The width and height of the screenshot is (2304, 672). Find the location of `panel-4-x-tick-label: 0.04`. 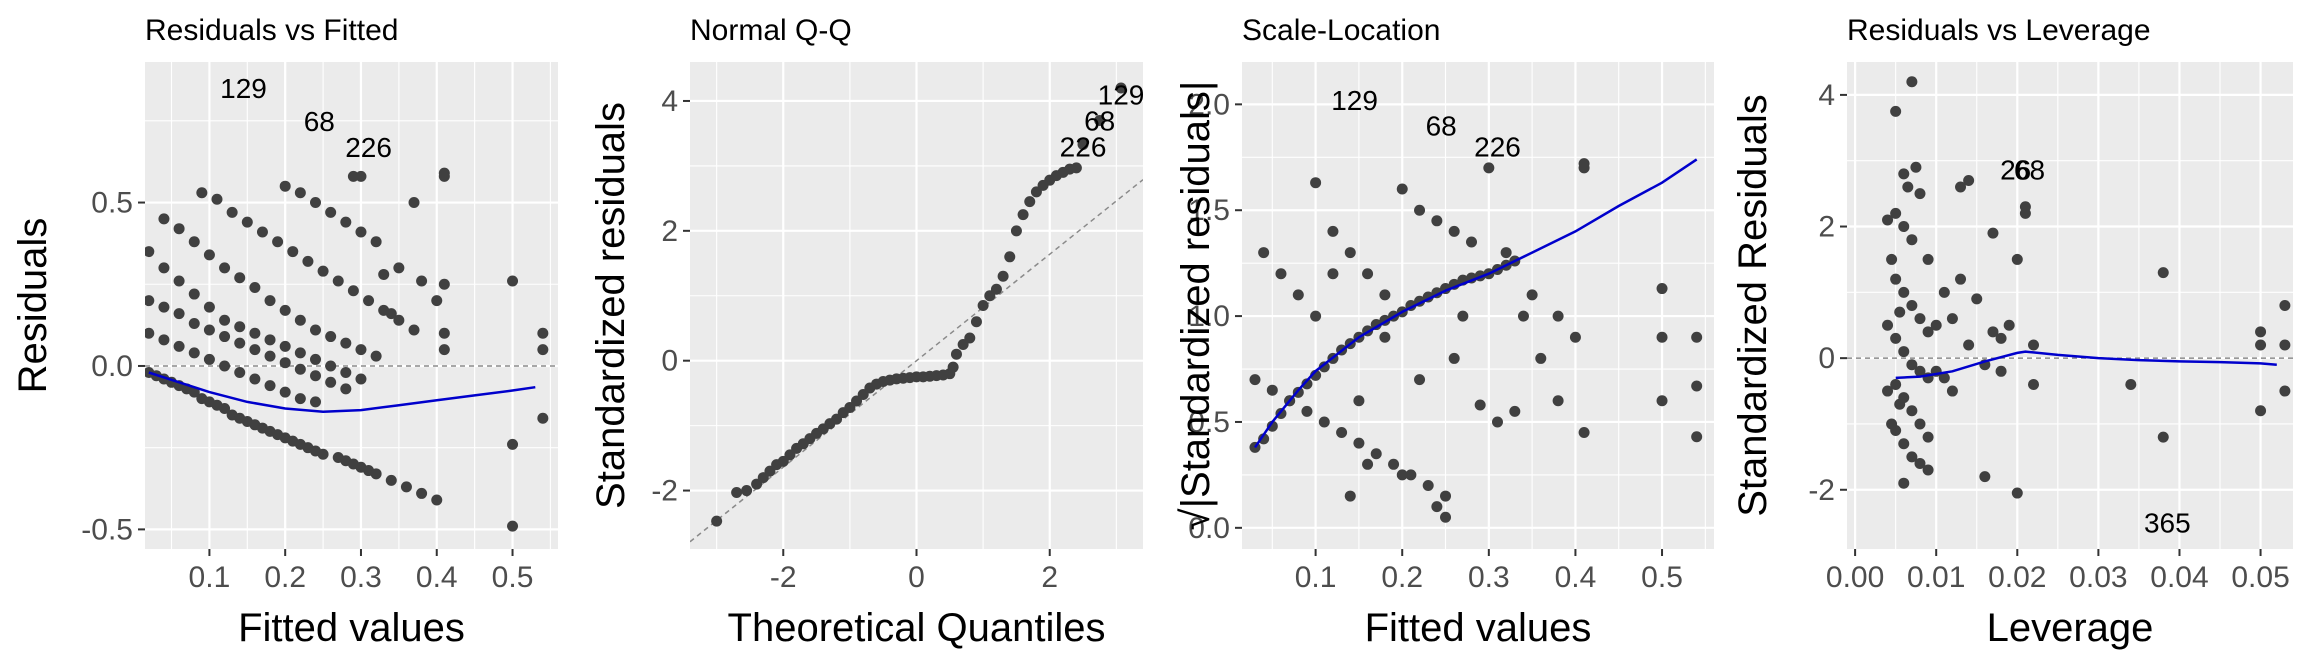

panel-4-x-tick-label: 0.04 is located at coordinates (2179, 577).